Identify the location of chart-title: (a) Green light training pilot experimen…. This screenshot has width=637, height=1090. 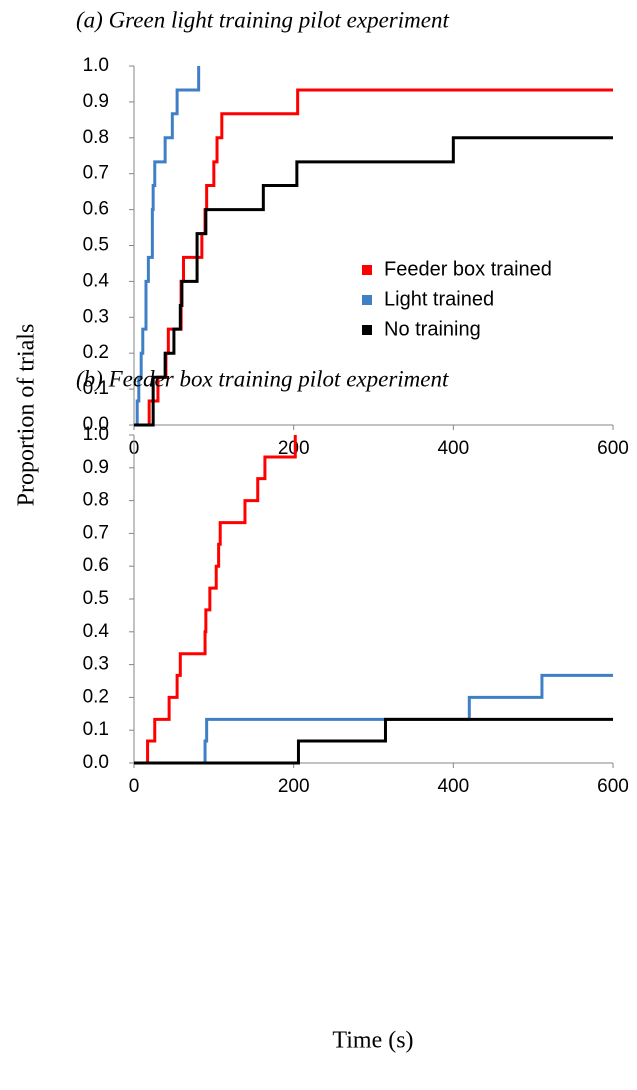
(262, 19).